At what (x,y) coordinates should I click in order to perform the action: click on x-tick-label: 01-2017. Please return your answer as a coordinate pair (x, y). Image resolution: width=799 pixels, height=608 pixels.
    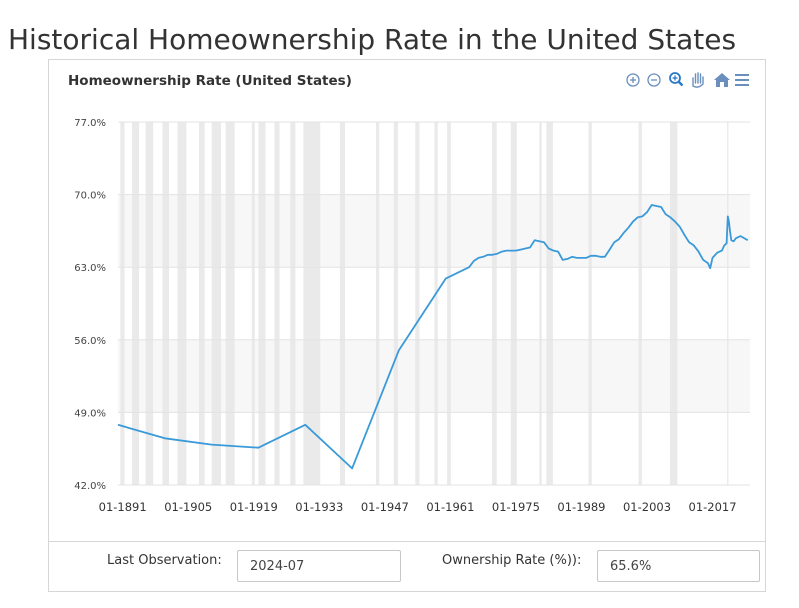
    Looking at the image, I should click on (713, 507).